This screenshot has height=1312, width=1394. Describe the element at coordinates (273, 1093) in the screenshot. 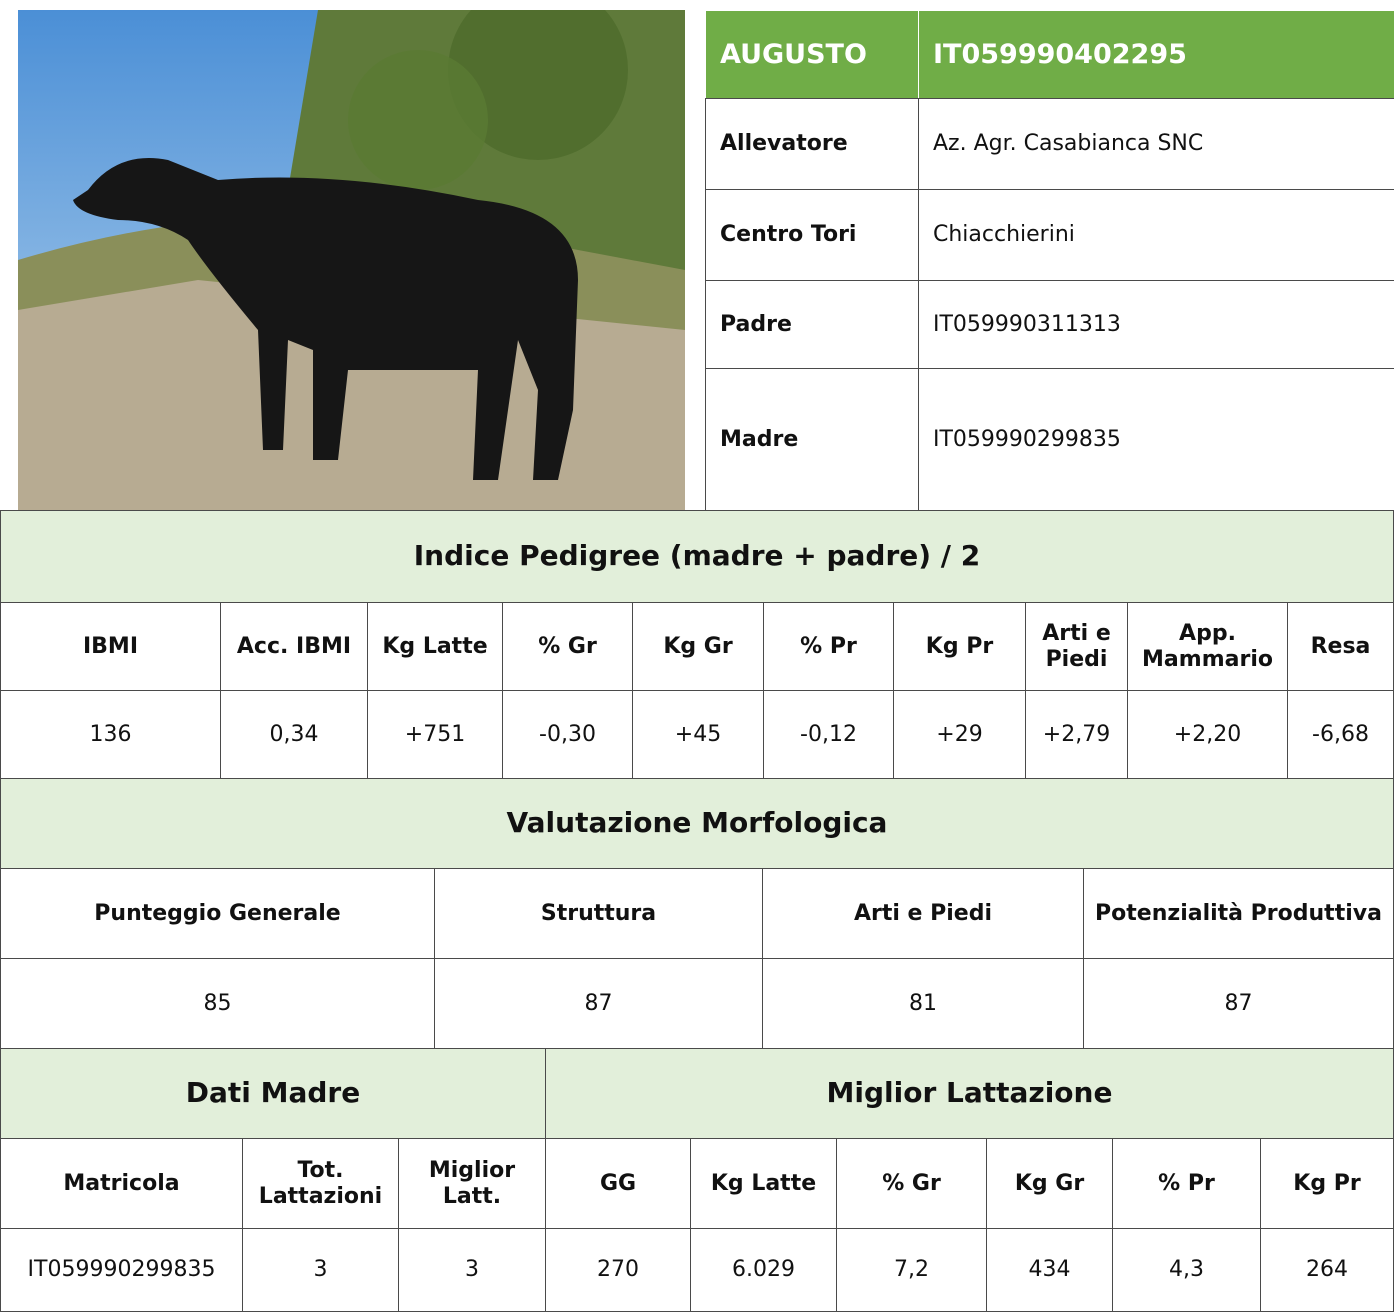

I see `section-title: Dati Madre` at that location.